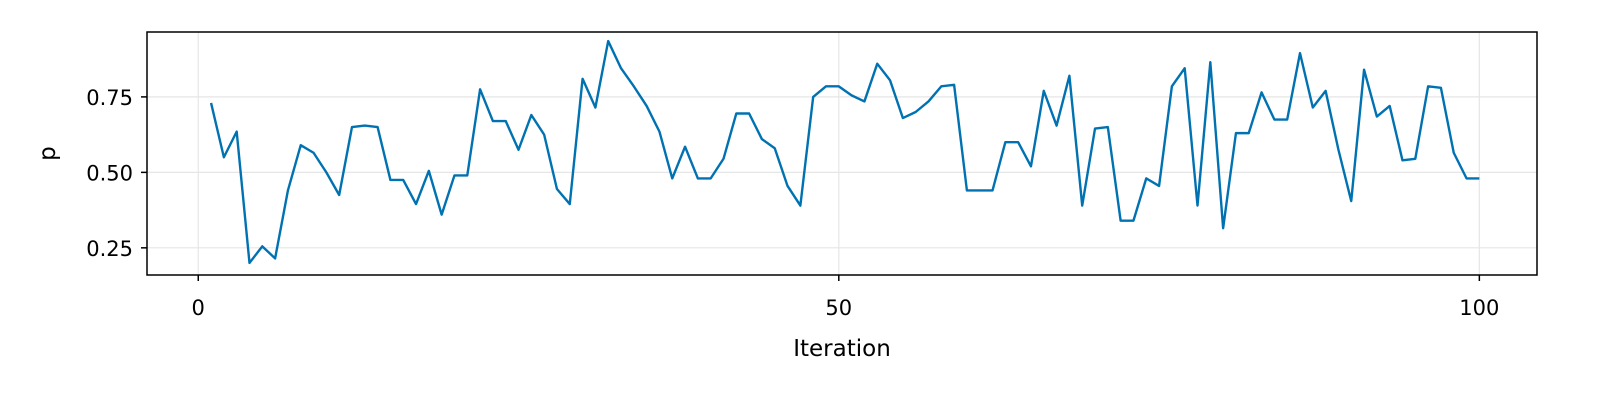  What do you see at coordinates (109, 98) in the screenshot?
I see `y-tick-label: 0.75` at bounding box center [109, 98].